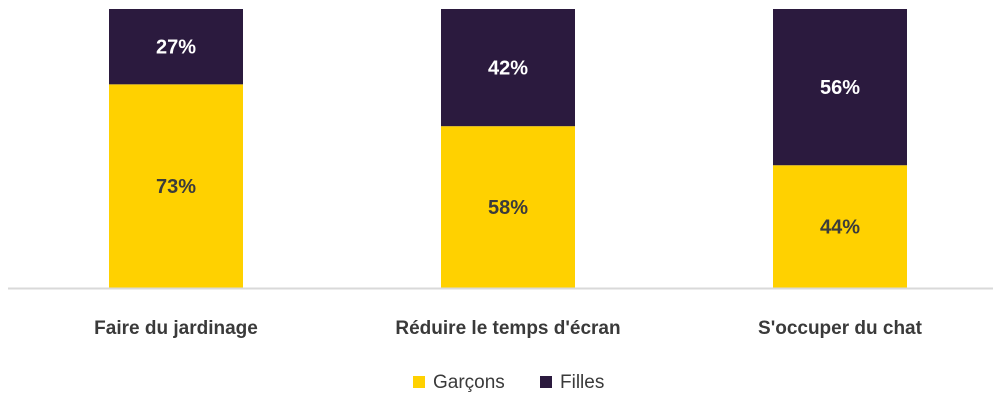  Describe the element at coordinates (469, 382) in the screenshot. I see `legend-label-garcons: Garçons` at that location.